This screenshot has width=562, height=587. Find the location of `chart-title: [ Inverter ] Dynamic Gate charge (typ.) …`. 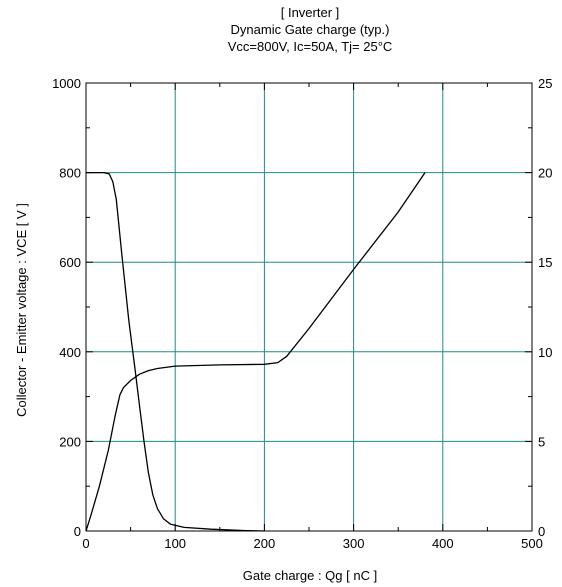

chart-title: [ Inverter ] Dynamic Gate charge (typ.) … is located at coordinates (281, 29).